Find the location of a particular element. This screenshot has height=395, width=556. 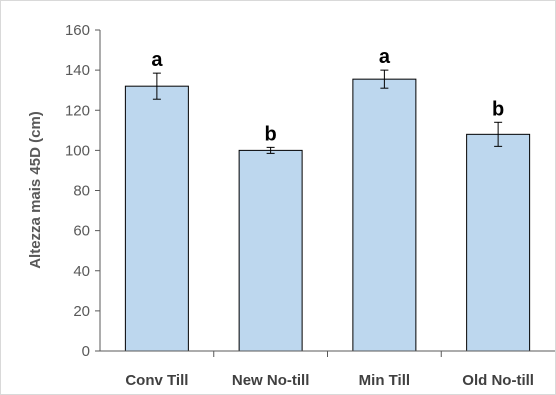

error-bars is located at coordinates (327, 111).